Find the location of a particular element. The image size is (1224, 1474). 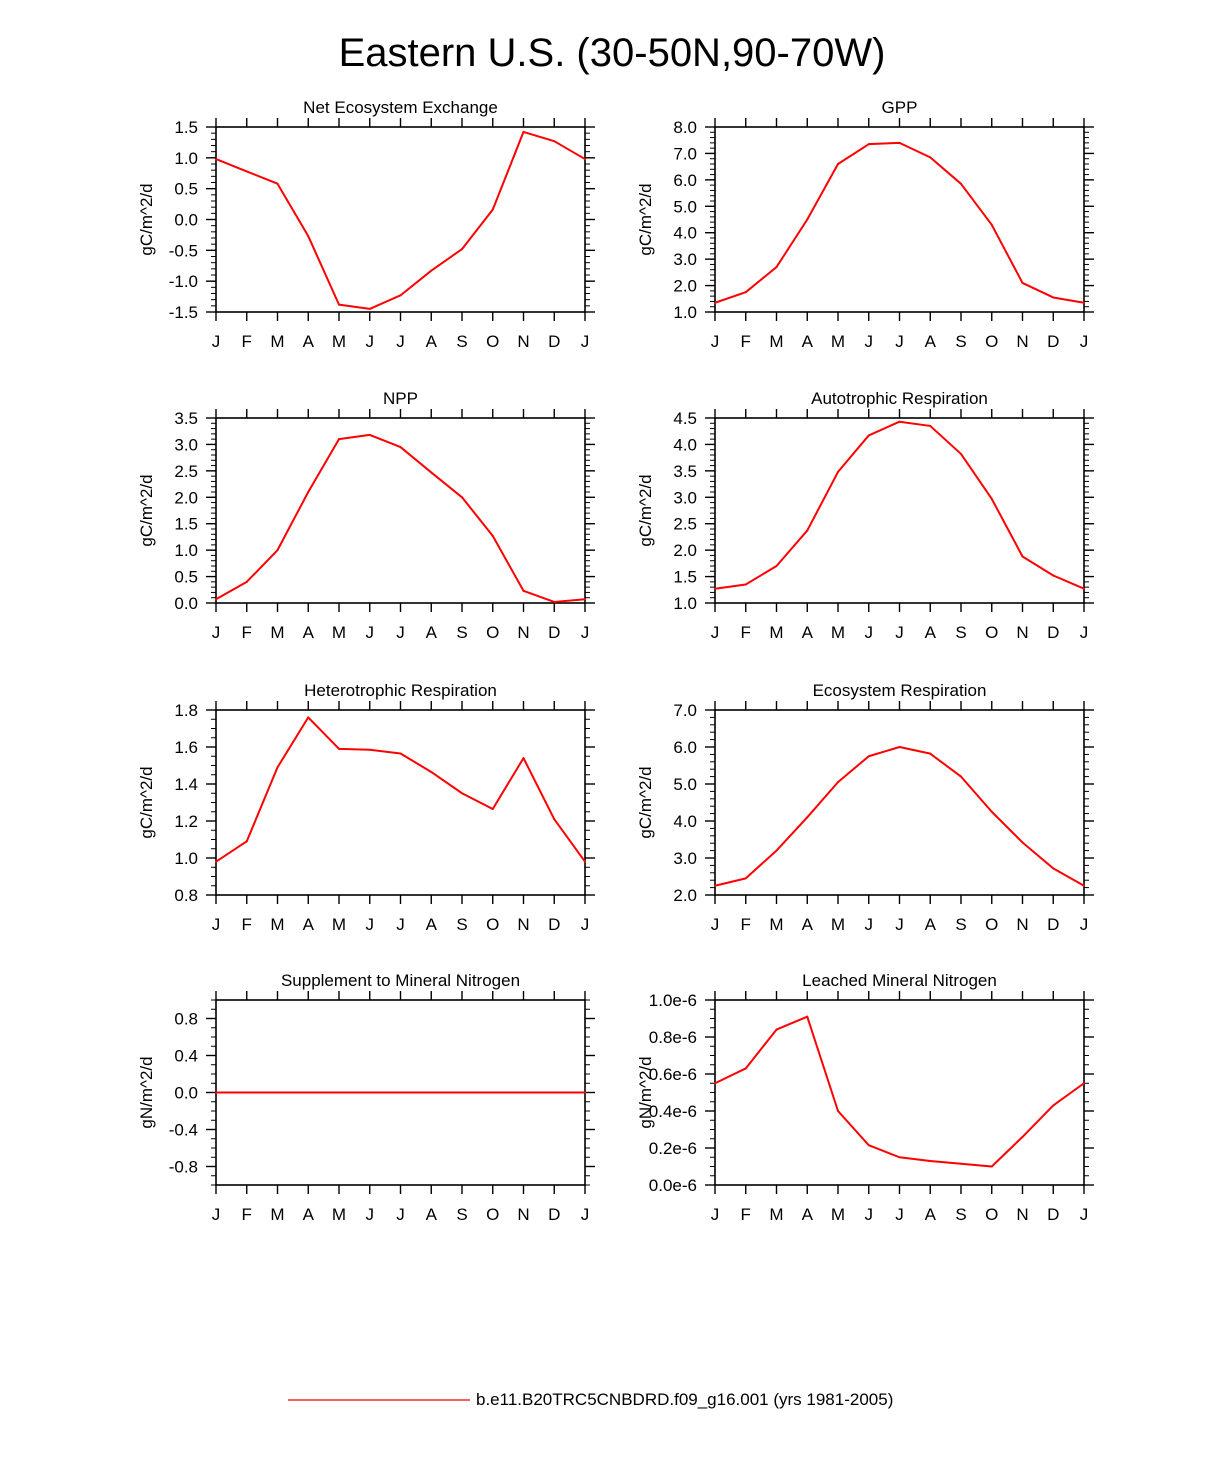

chart-1-y-tick-label: 0.0 is located at coordinates (186, 220).